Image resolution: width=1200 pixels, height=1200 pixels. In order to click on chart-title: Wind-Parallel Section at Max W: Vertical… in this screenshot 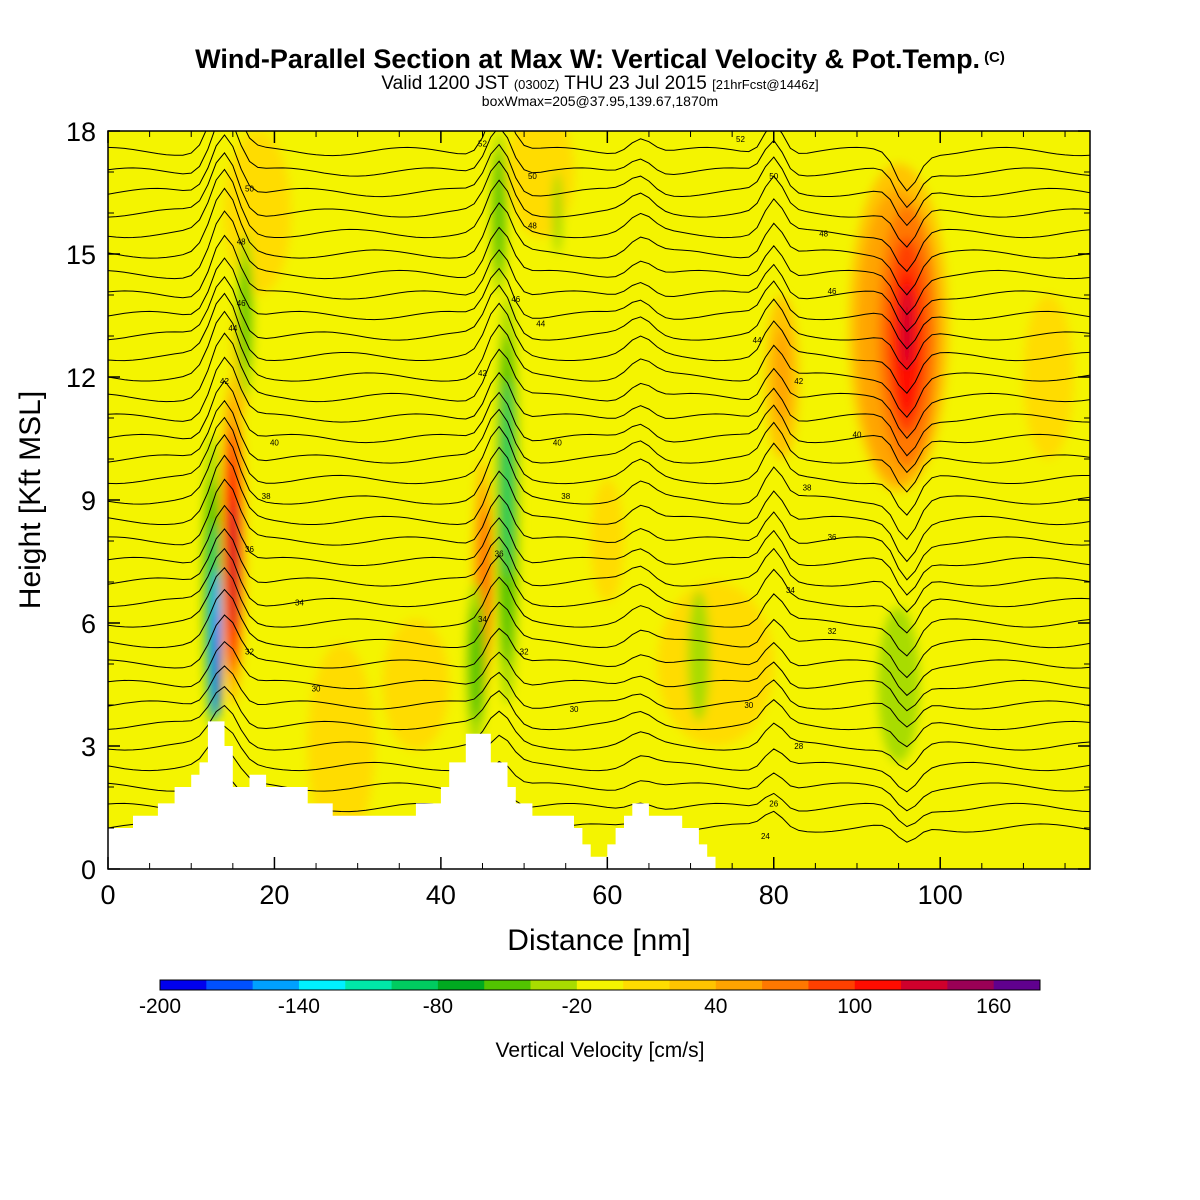, I will do `click(600, 59)`.